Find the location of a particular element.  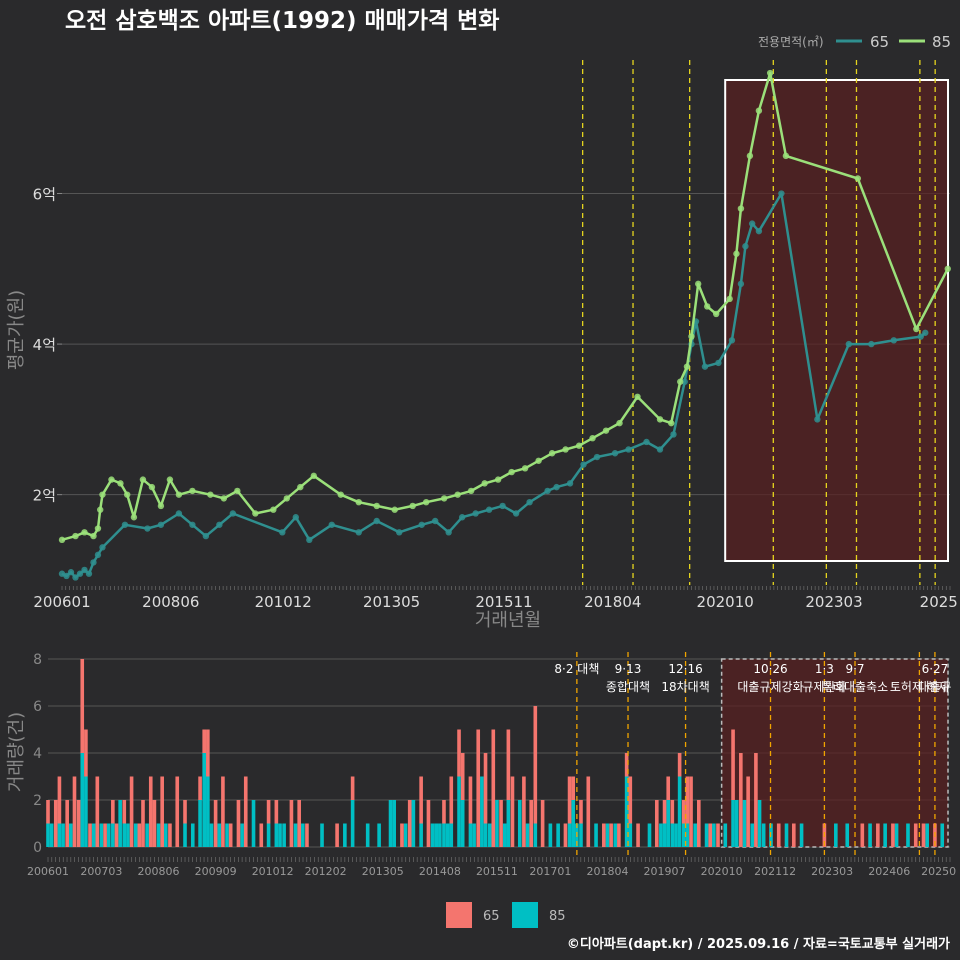

top-x-tick-label-6: 202010 is located at coordinates (725, 602).